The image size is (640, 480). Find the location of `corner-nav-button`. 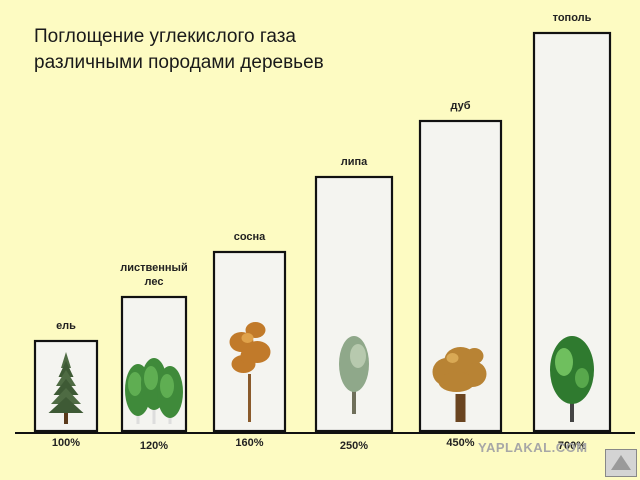

corner-nav-button is located at coordinates (621, 463).